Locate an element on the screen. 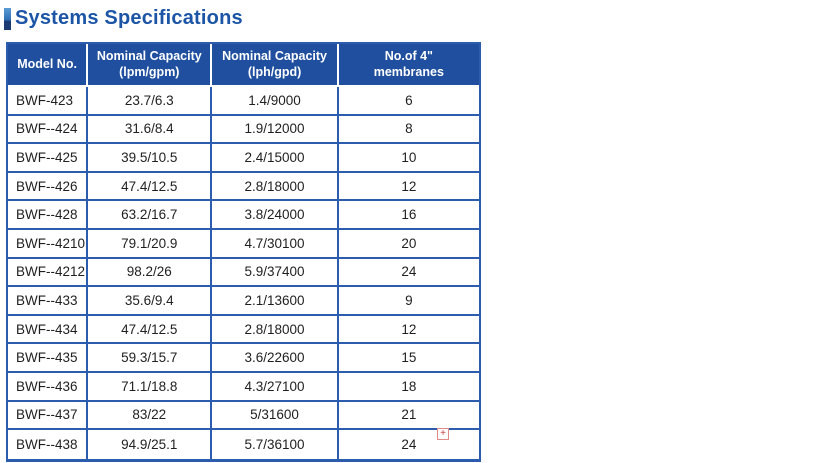  table-row: BWF--4210 79.1/20.9 4.7/30100 20 is located at coordinates (243, 244).